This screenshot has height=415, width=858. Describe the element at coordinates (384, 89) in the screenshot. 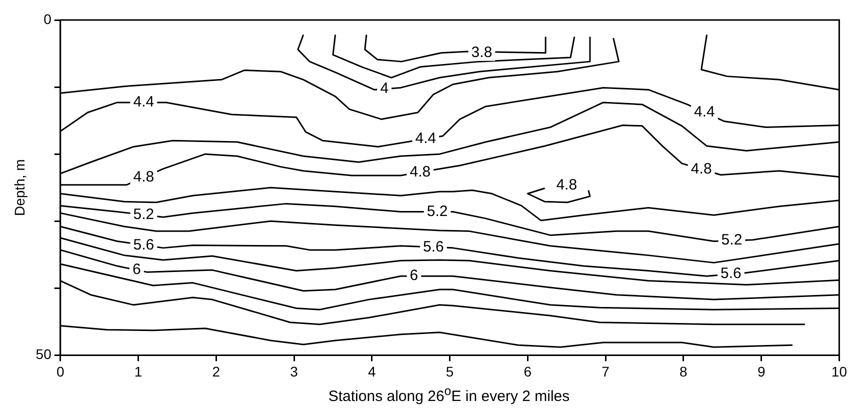

I see `annotation: 4` at that location.